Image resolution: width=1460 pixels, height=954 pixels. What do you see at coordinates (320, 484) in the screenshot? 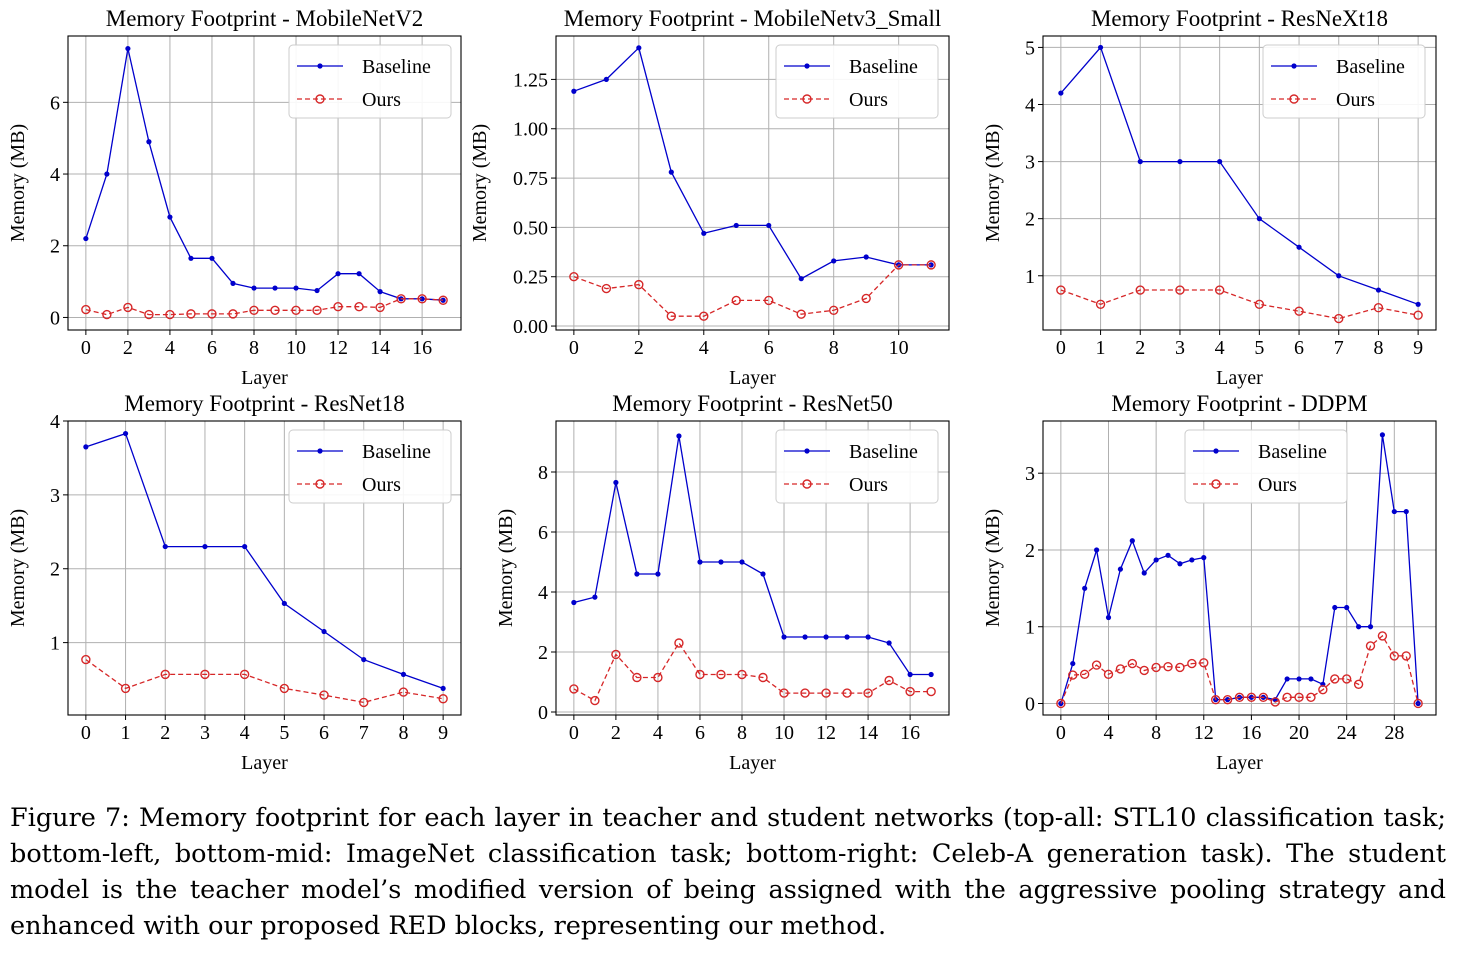
I see `legend-marker-ours` at bounding box center [320, 484].